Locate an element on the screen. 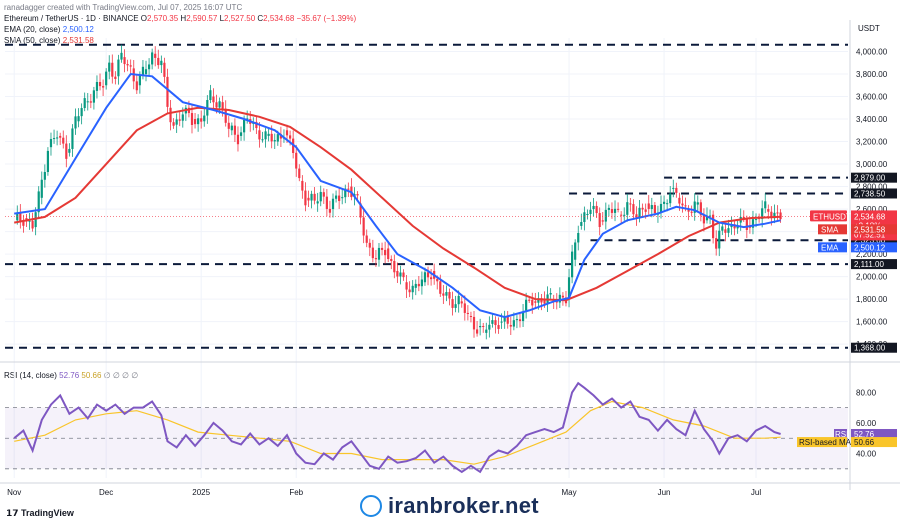  ema-legend: EMA (20, close) 2,500.12 is located at coordinates (49, 29).